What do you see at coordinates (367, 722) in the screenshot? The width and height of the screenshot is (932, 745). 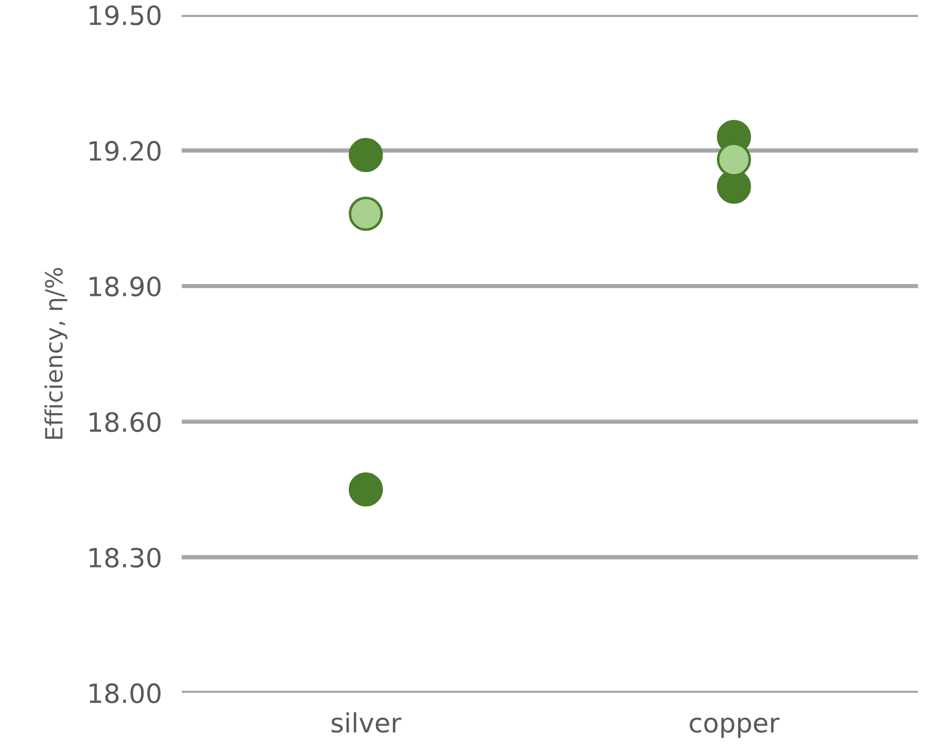 I see `x-tick-label: silver` at bounding box center [367, 722].